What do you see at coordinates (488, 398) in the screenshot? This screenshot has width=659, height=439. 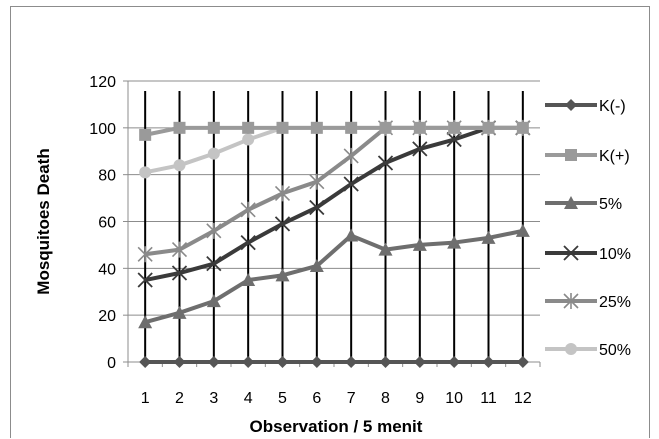 I see `x-tick-label-11: 11` at bounding box center [488, 398].